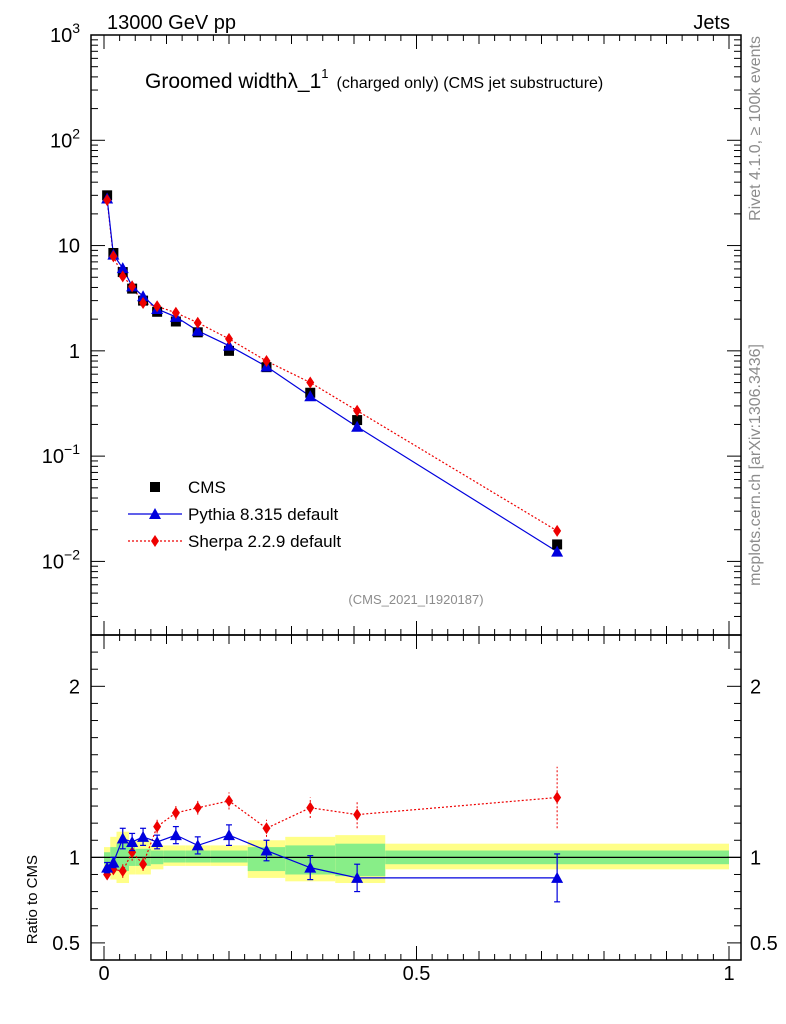 This screenshot has width=786, height=1024. Describe the element at coordinates (103, 974) in the screenshot. I see `xtick-label-0: 0` at that location.